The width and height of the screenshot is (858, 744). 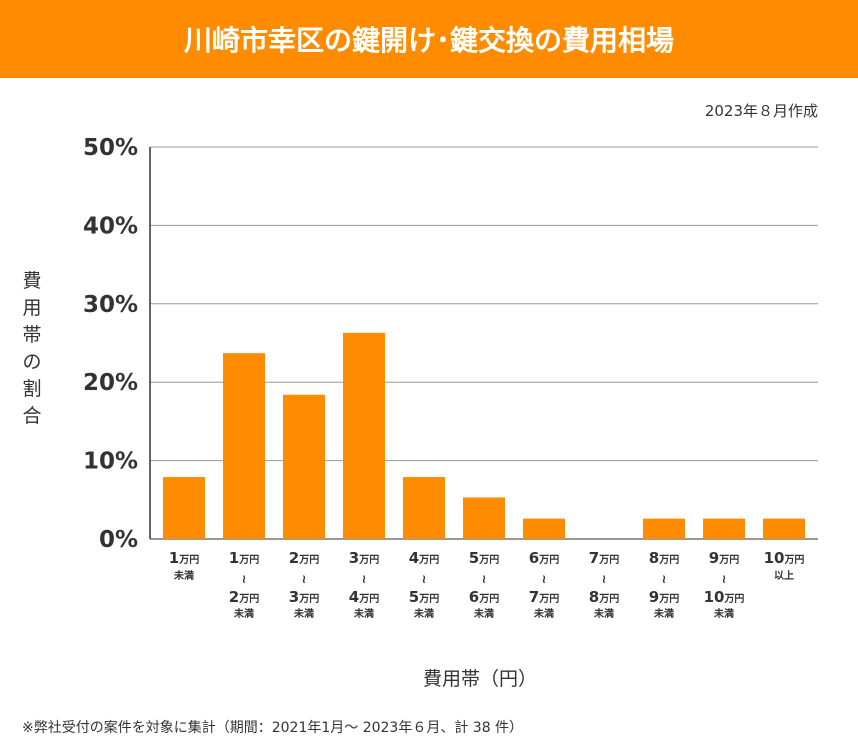 I want to click on created-date: 2023年８月作成, so click(x=761, y=111).